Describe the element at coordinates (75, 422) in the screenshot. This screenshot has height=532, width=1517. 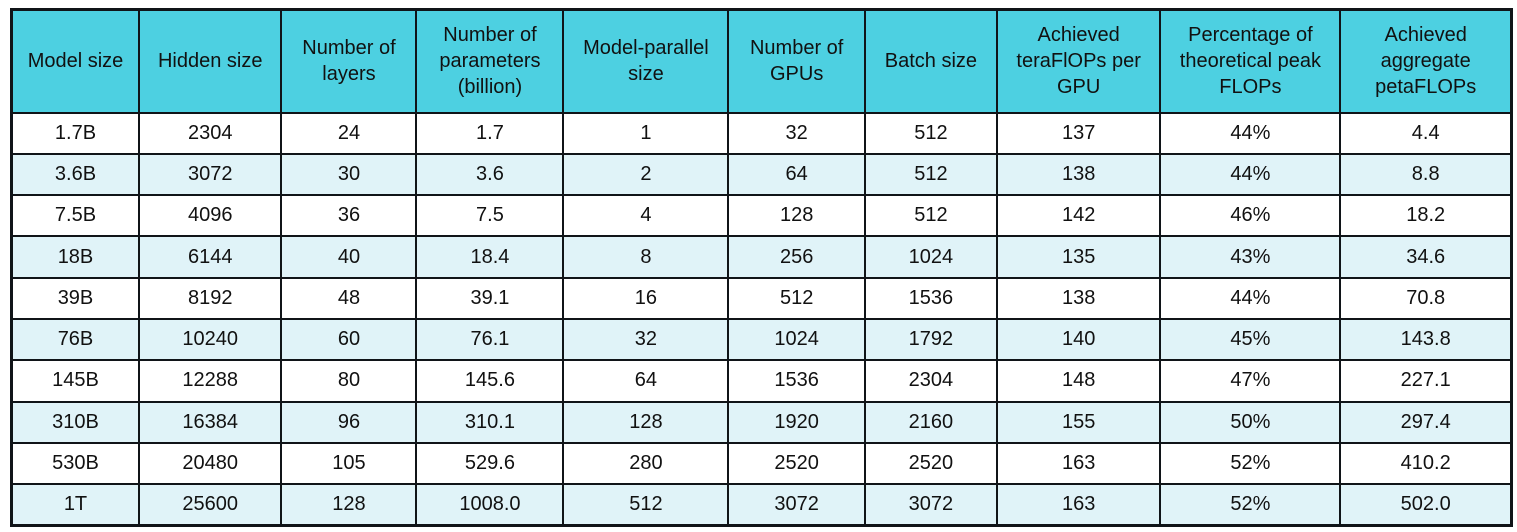
I see `table-cell: 310B` at that location.